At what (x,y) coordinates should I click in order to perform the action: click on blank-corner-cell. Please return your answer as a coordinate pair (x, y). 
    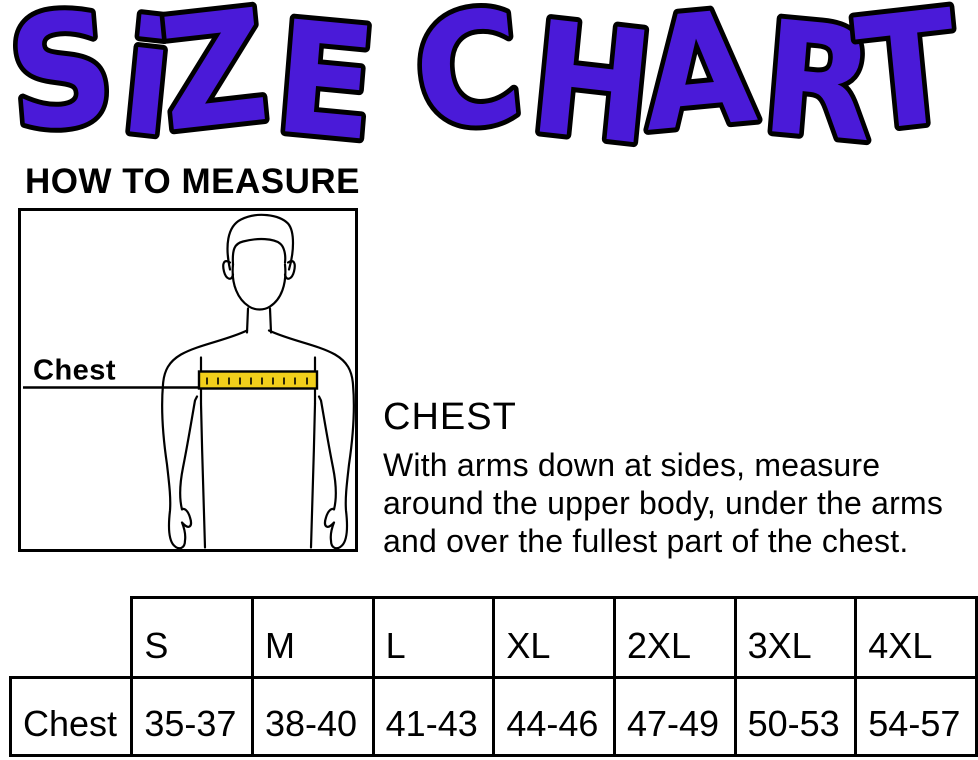
    Looking at the image, I should click on (71, 638).